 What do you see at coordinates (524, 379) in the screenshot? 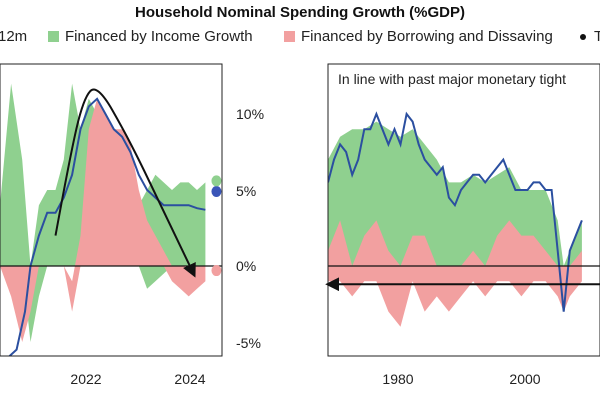
I see `x-tick-2000: 2000` at bounding box center [524, 379].